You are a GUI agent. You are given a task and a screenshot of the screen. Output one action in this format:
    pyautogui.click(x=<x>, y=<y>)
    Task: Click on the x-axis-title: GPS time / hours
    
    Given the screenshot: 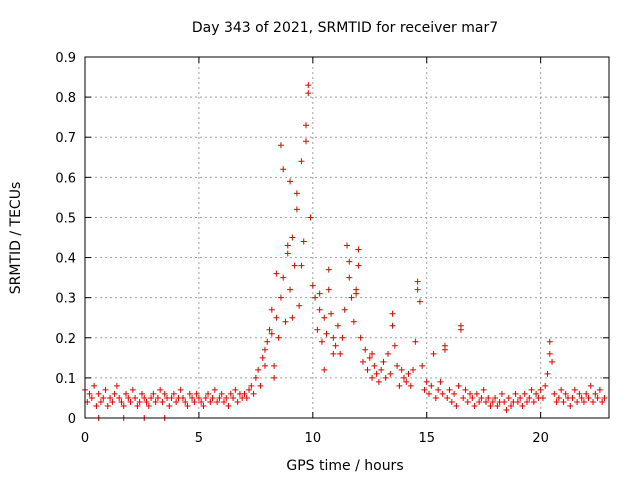 What is the action you would take?
    pyautogui.click(x=344, y=466)
    